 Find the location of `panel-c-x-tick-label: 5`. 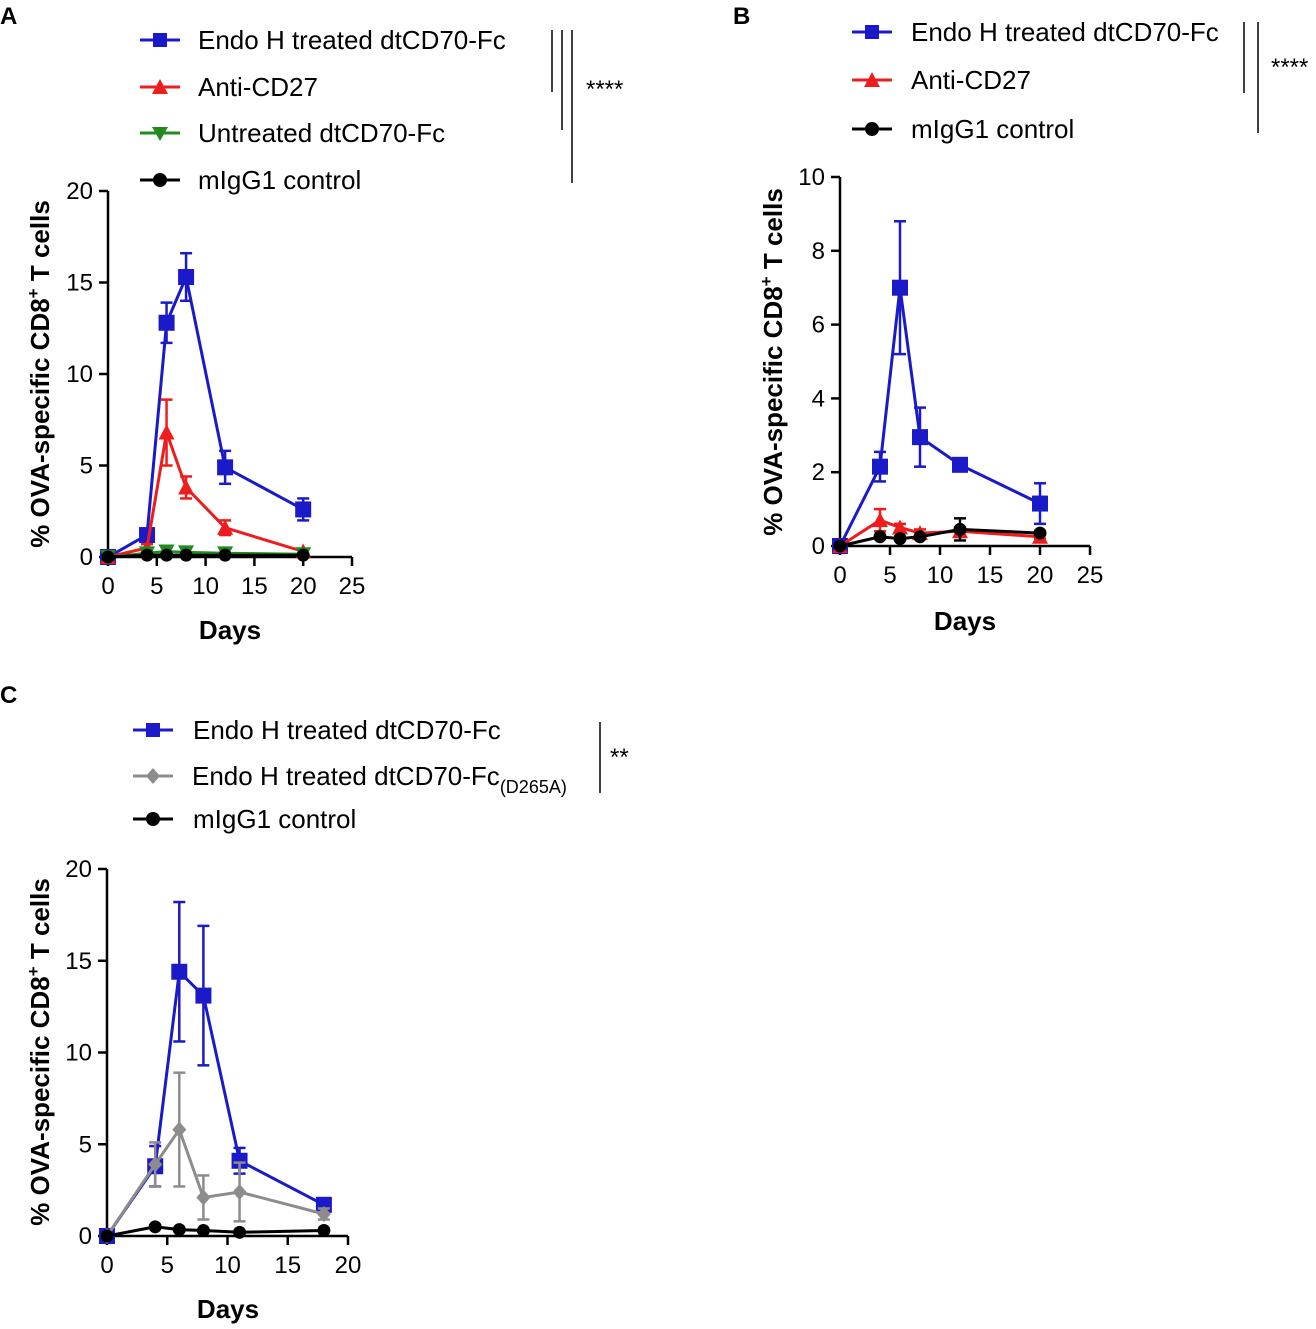

panel-c-x-tick-label: 5 is located at coordinates (167, 1265).